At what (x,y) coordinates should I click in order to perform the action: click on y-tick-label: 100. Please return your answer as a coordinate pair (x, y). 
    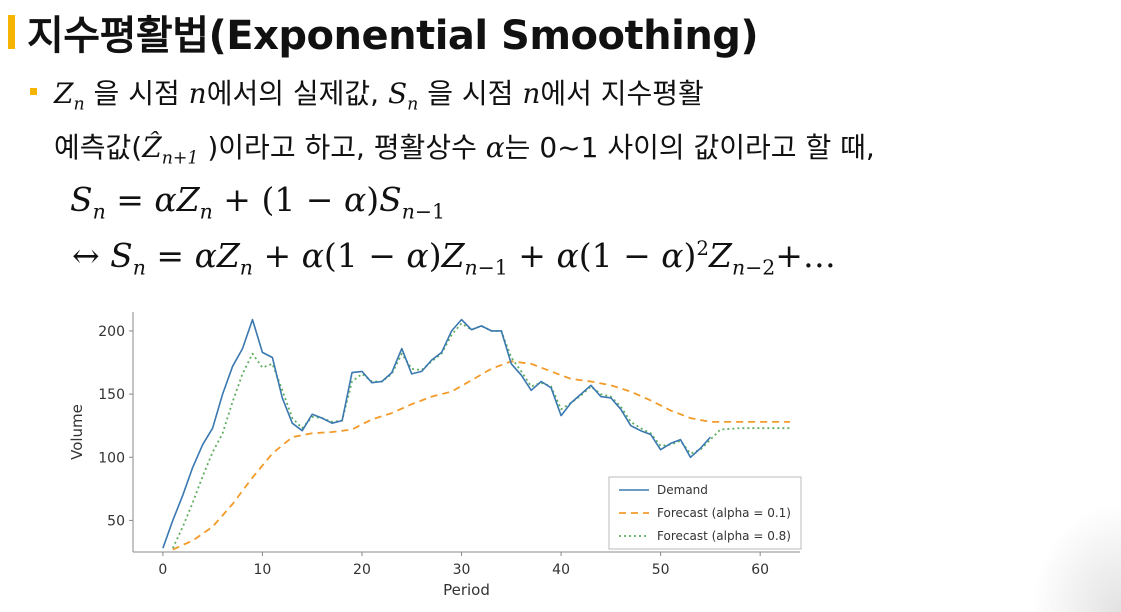
    Looking at the image, I should click on (111, 458).